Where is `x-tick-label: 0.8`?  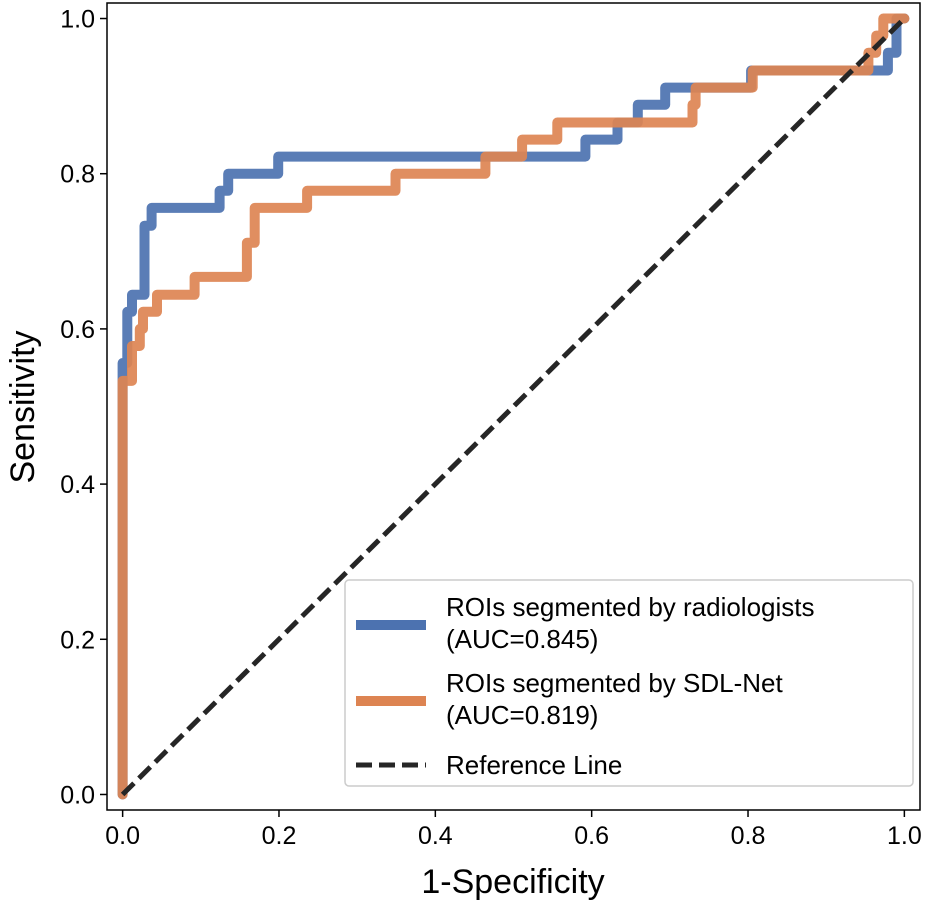 x-tick-label: 0.8 is located at coordinates (748, 836).